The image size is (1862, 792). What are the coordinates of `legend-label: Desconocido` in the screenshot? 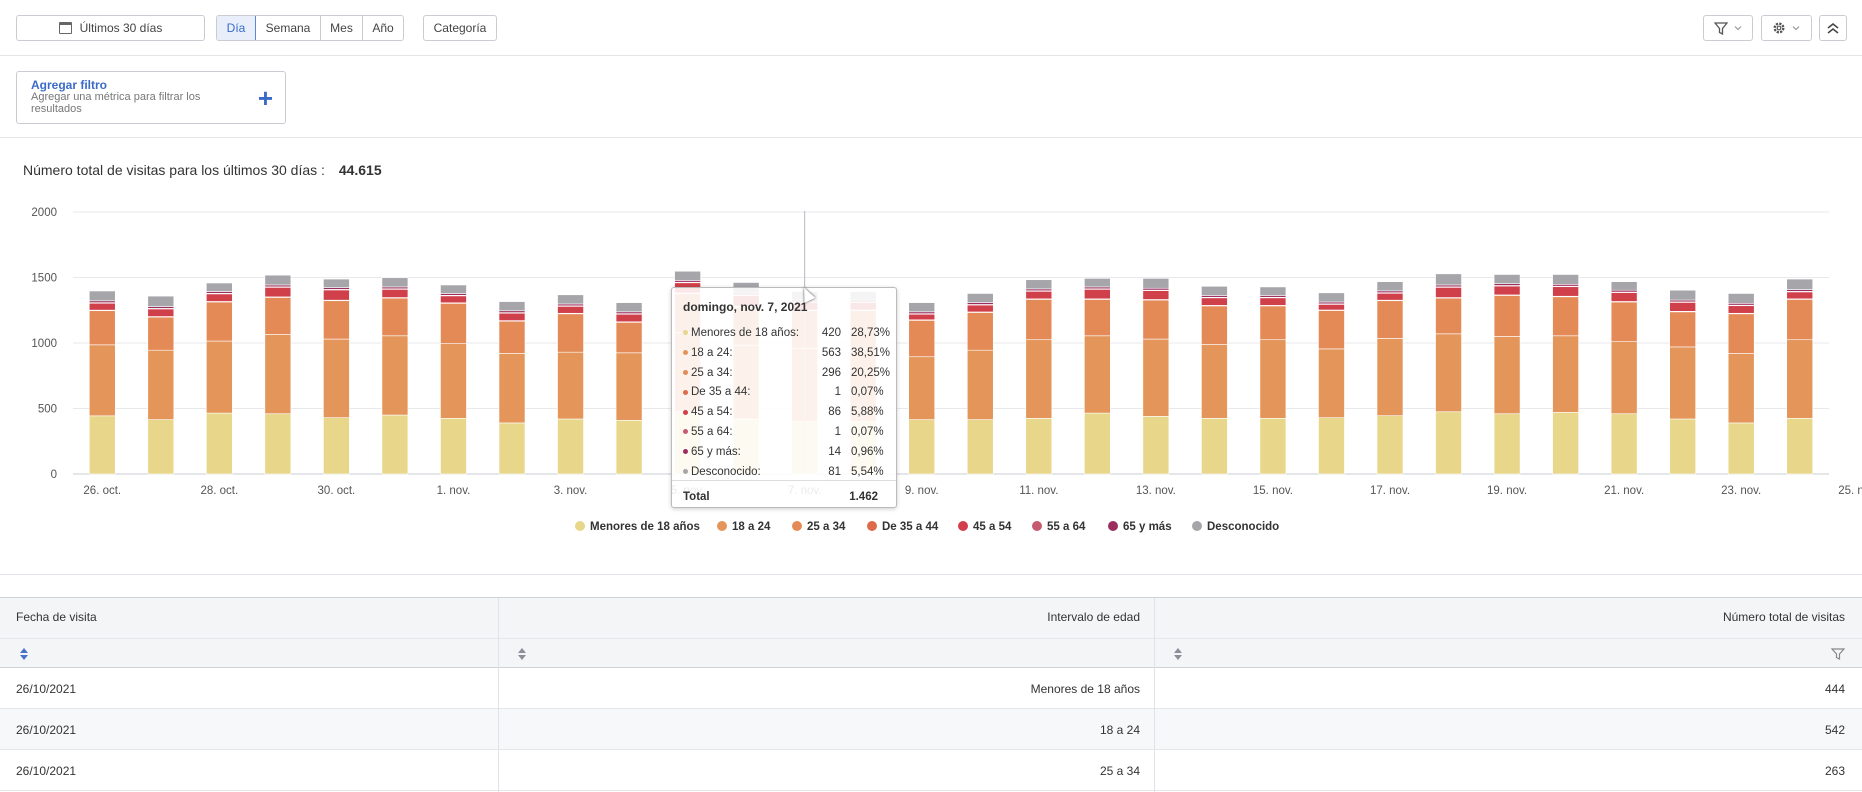 It's located at (1243, 527).